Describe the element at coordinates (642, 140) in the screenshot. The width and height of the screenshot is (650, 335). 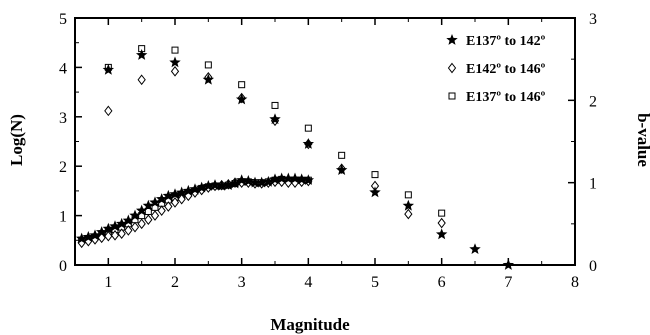
I see `y2-axis-title: b-value` at that location.